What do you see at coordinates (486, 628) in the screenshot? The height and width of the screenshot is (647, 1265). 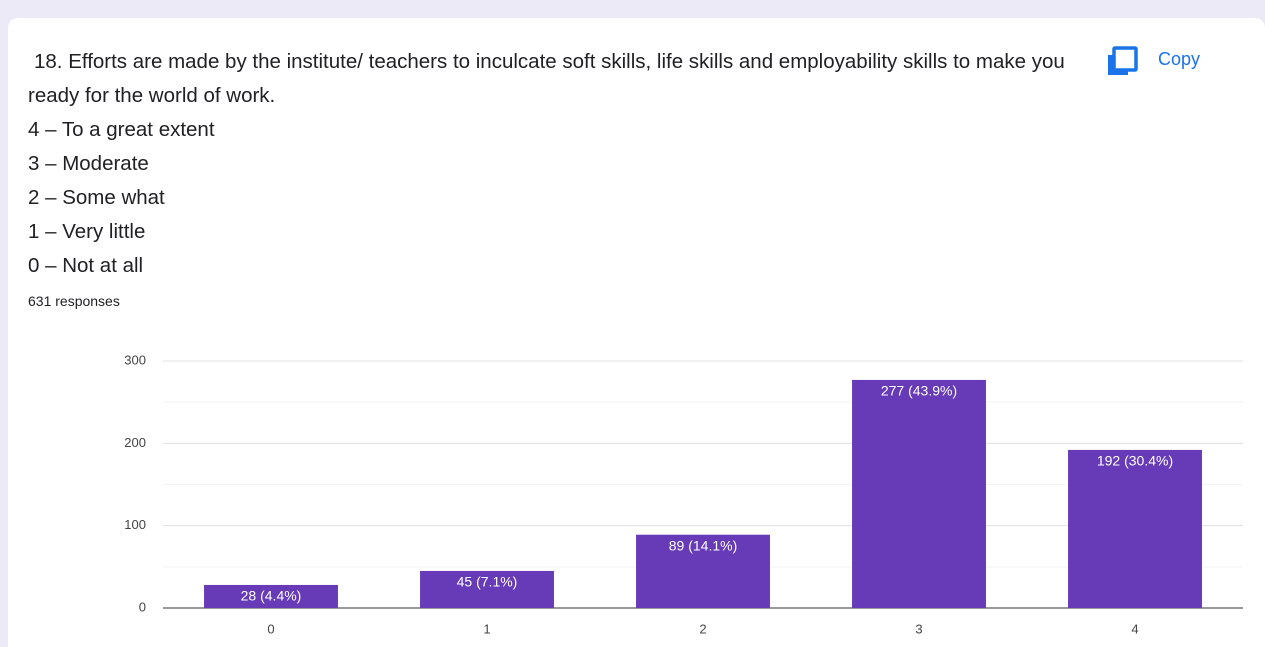 I see `x-tick-label: 1` at bounding box center [486, 628].